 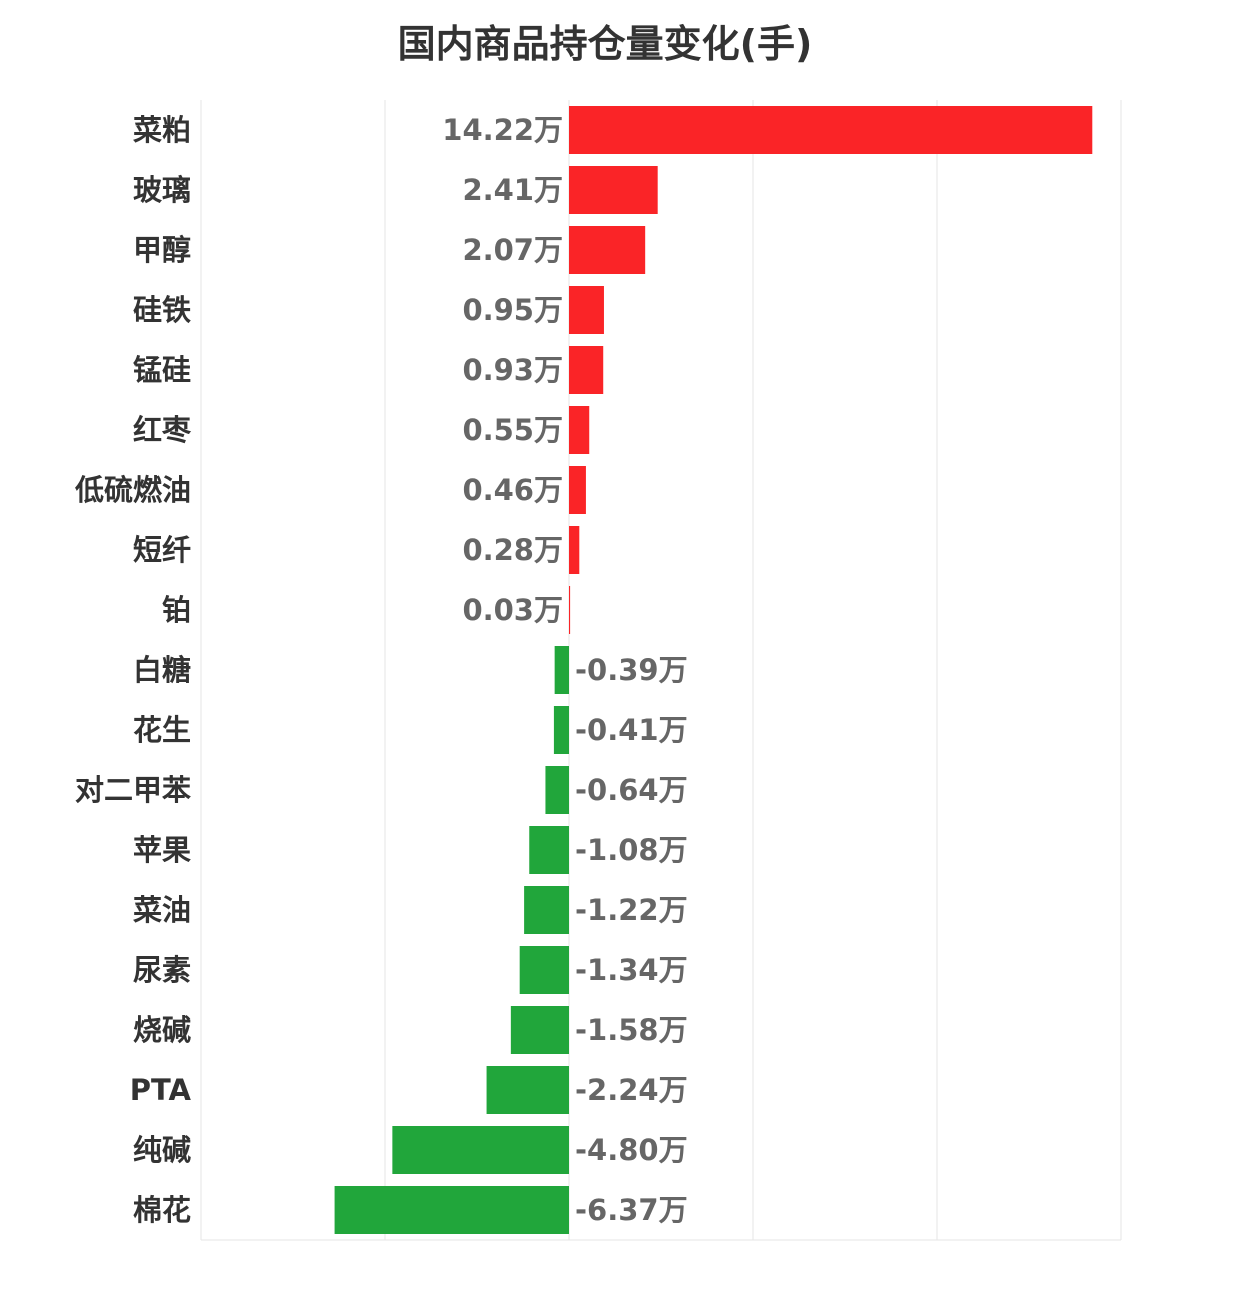 What do you see at coordinates (512, 370) in the screenshot?
I see `value-label: 0.93万` at bounding box center [512, 370].